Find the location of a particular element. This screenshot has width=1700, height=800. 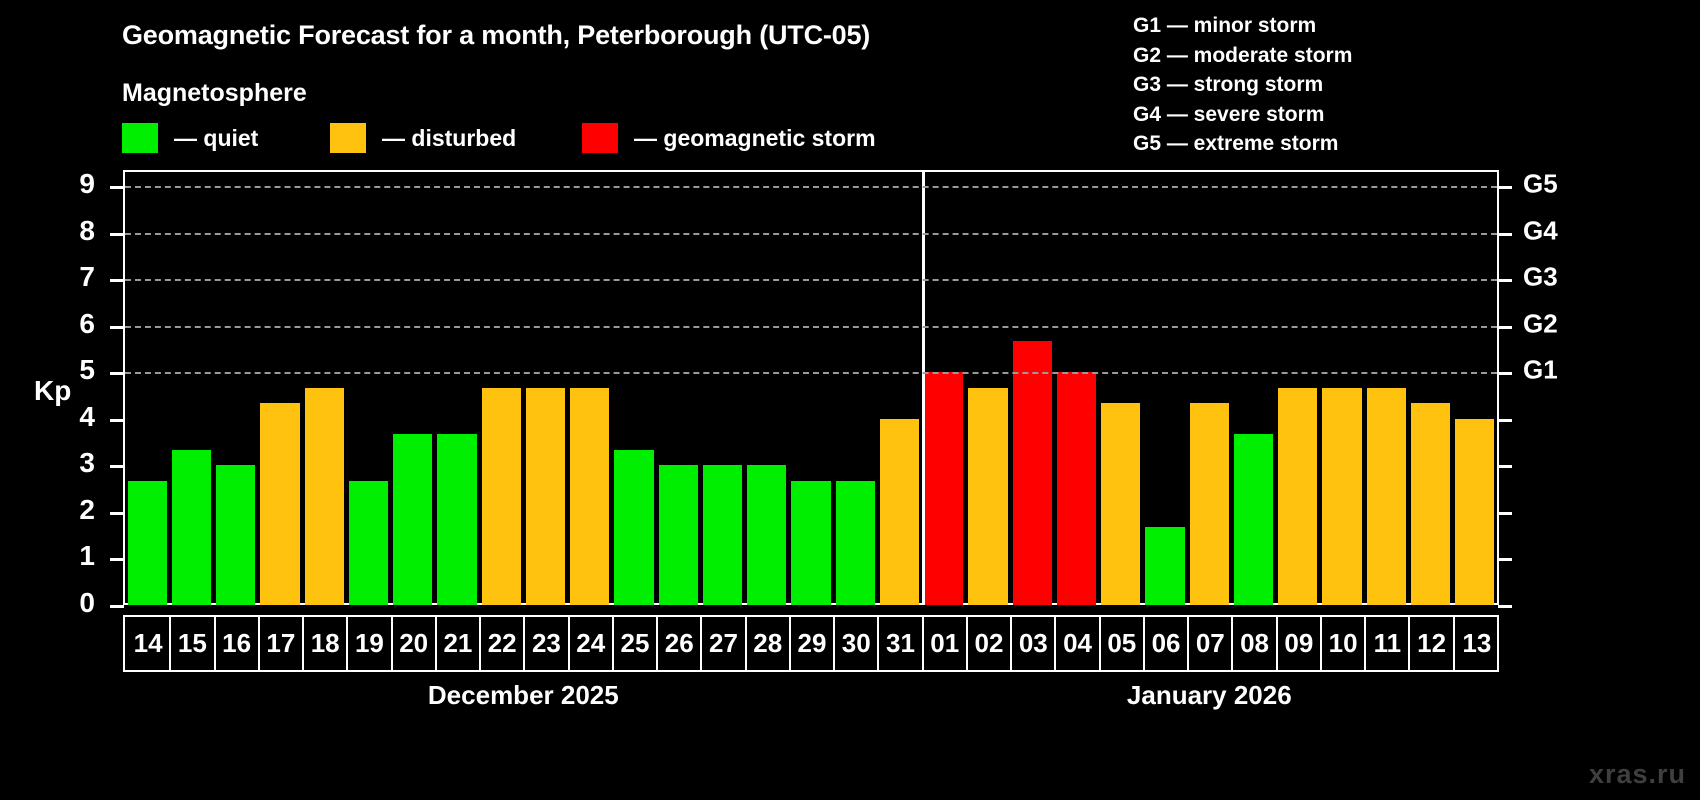

day-label-11: 11 is located at coordinates (1388, 643).